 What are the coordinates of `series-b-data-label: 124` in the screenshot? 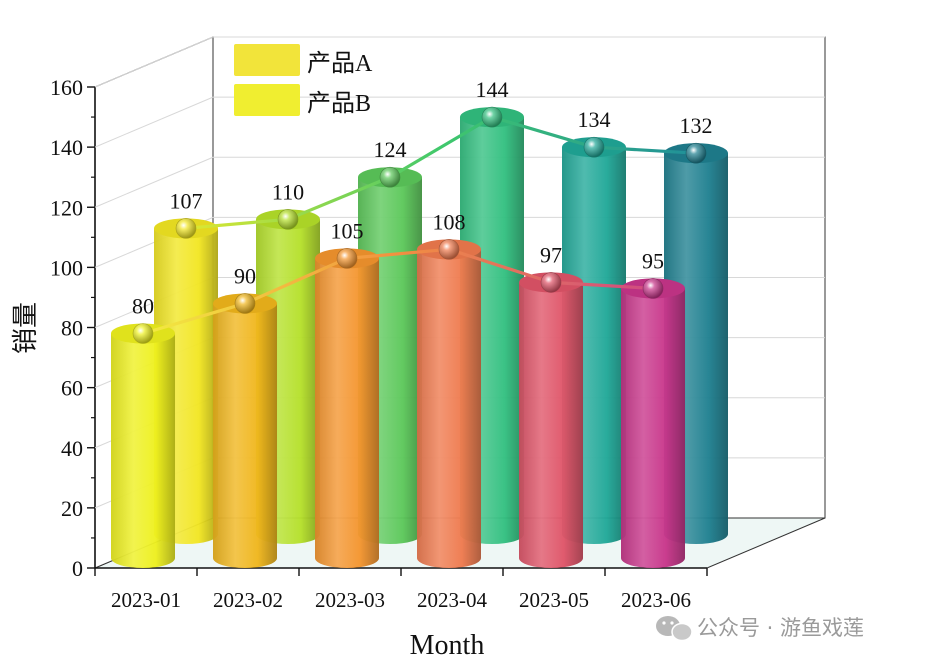 It's located at (390, 149).